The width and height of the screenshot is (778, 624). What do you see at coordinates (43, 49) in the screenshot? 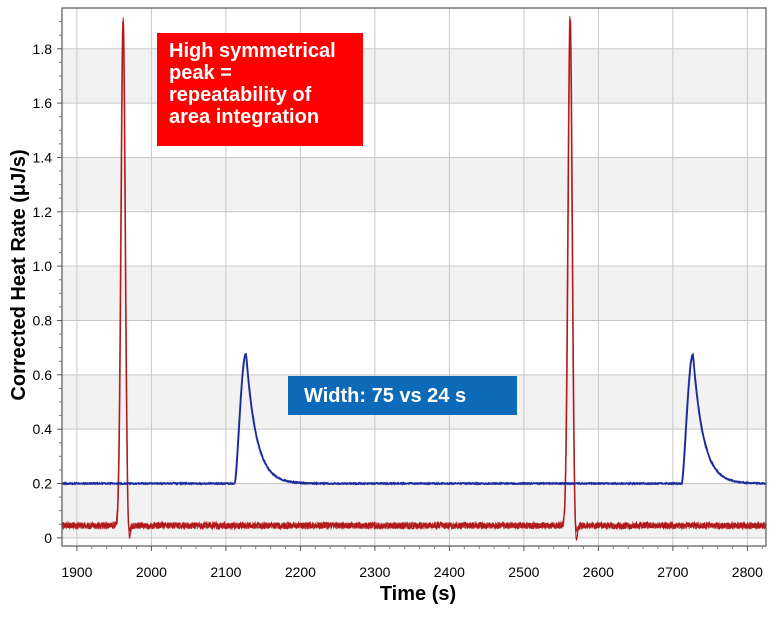
I see `y-tick-label: 1.8` at bounding box center [43, 49].